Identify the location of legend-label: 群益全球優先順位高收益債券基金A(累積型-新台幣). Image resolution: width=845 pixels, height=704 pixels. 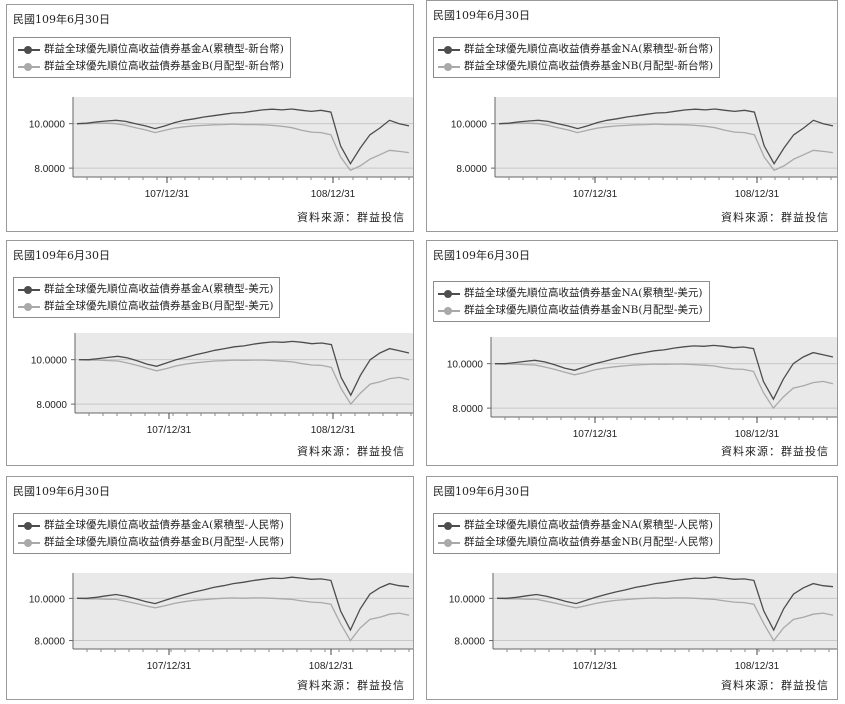
(164, 49).